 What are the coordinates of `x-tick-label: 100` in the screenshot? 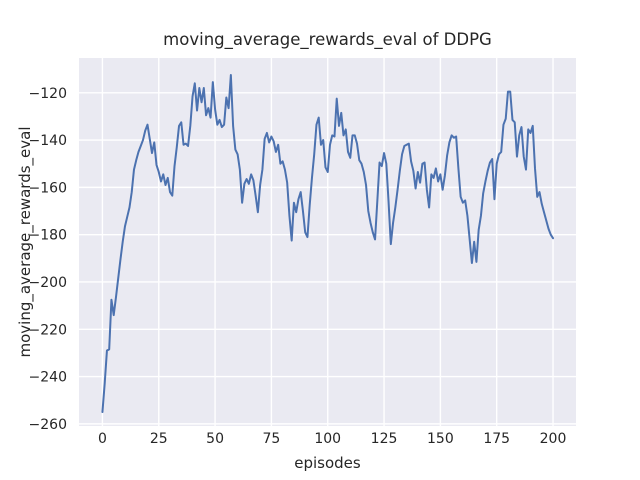 It's located at (327, 439).